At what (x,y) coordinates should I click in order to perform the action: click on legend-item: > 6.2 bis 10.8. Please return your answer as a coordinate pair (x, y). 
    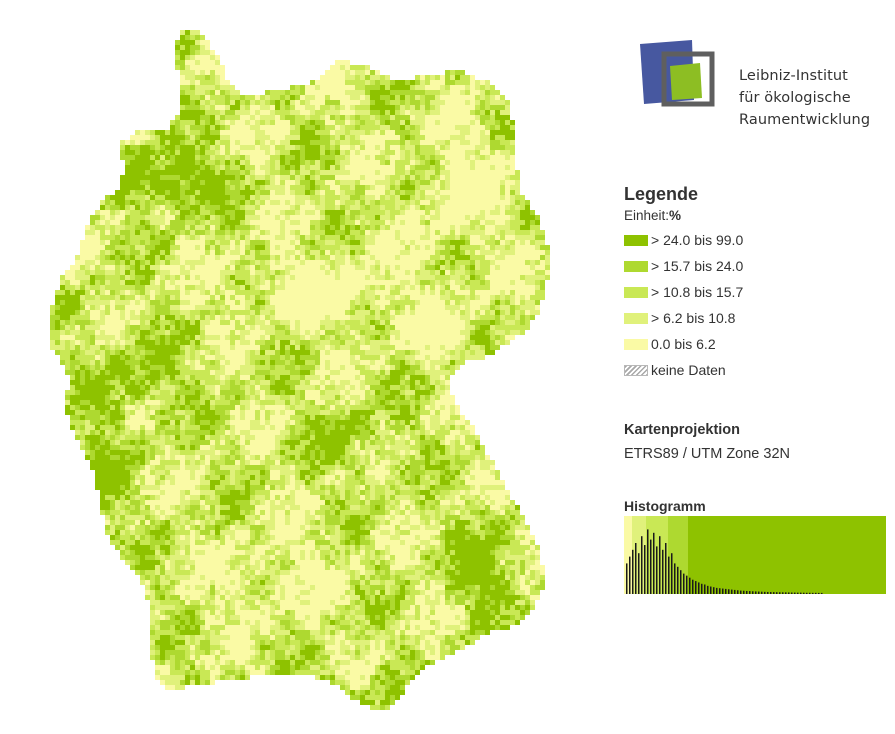
    Looking at the image, I should click on (754, 318).